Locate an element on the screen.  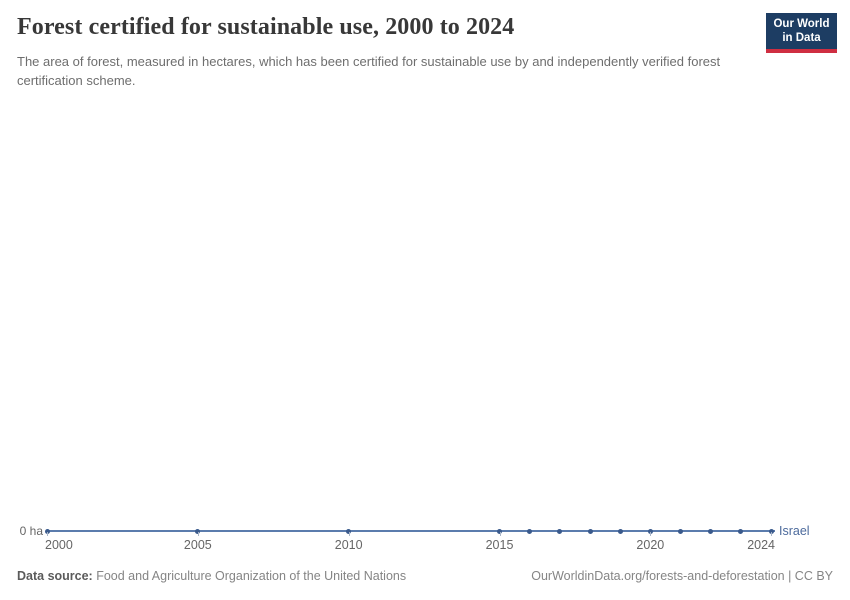
data-point-2017 is located at coordinates (560, 531).